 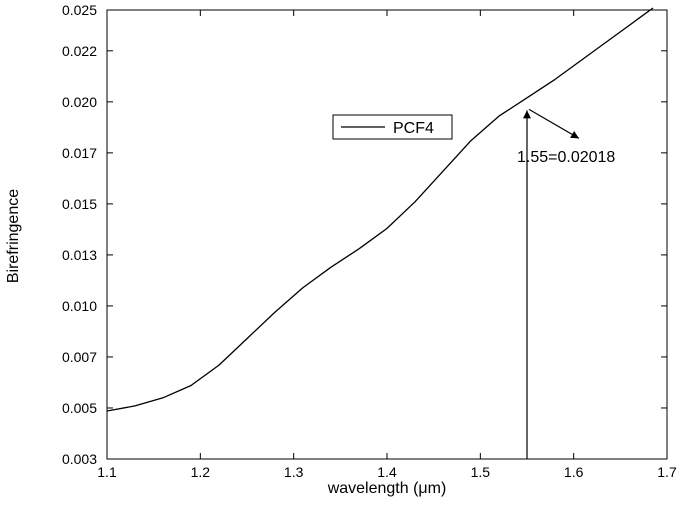 What do you see at coordinates (566, 283) in the screenshot?
I see `annotation-layer: 1.55=0.02018` at bounding box center [566, 283].